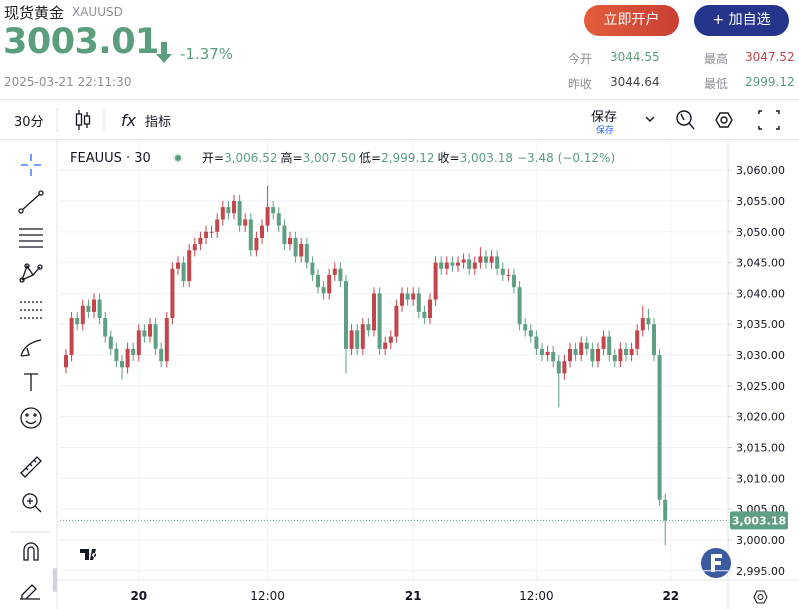 The width and height of the screenshot is (799, 609). Describe the element at coordinates (760, 170) in the screenshot. I see `y-tick-label: 3,060.00` at that location.